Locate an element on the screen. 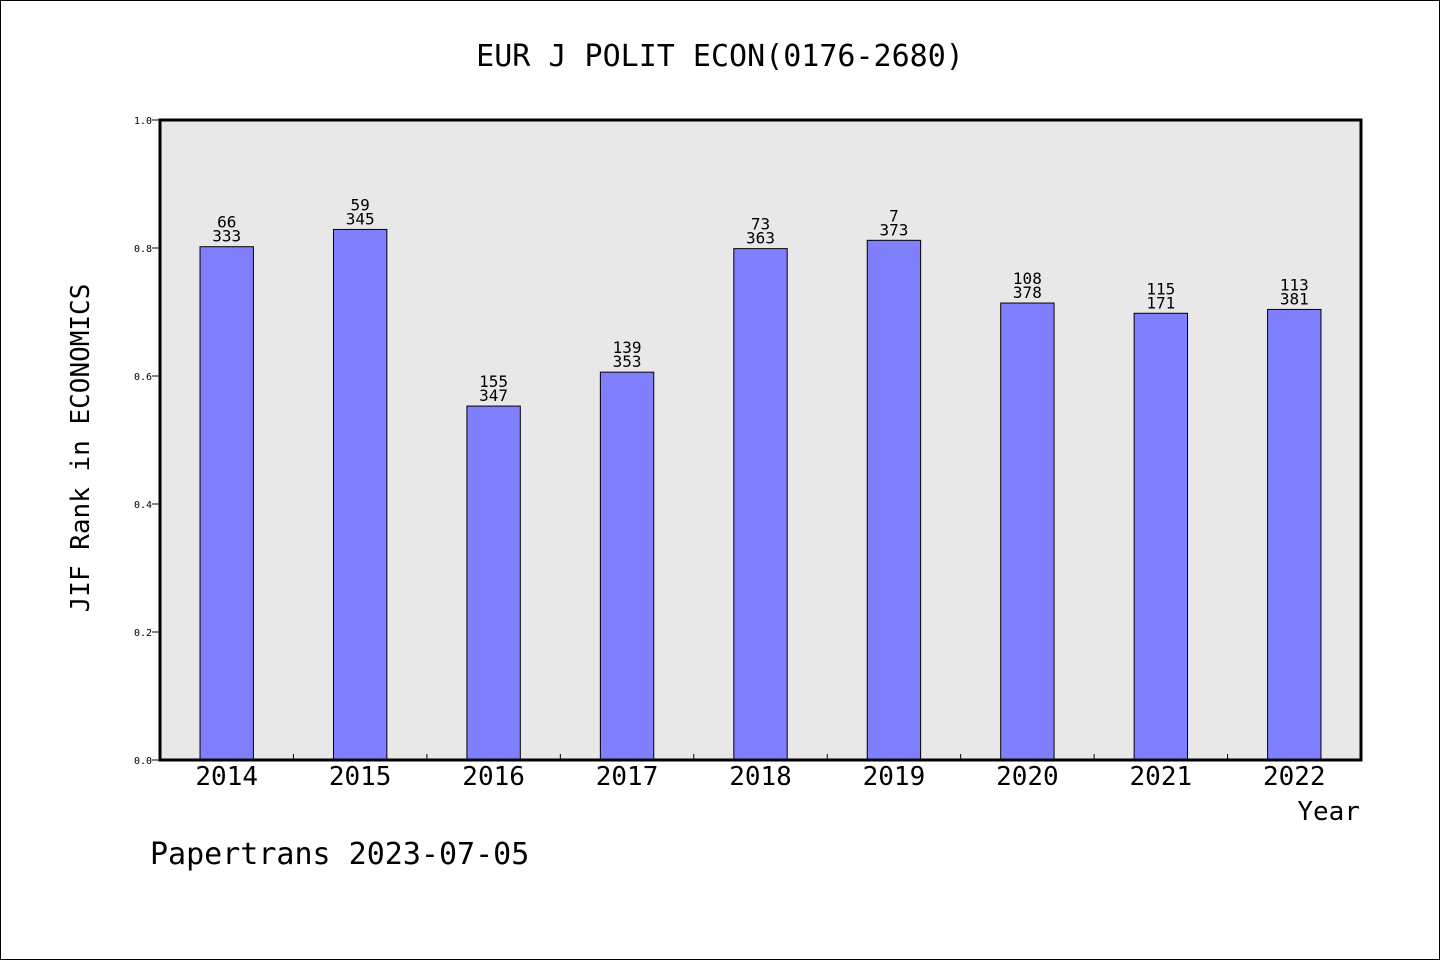 Image resolution: width=1440 pixels, height=960 pixels. bar-rank-label: 59 is located at coordinates (360, 204).